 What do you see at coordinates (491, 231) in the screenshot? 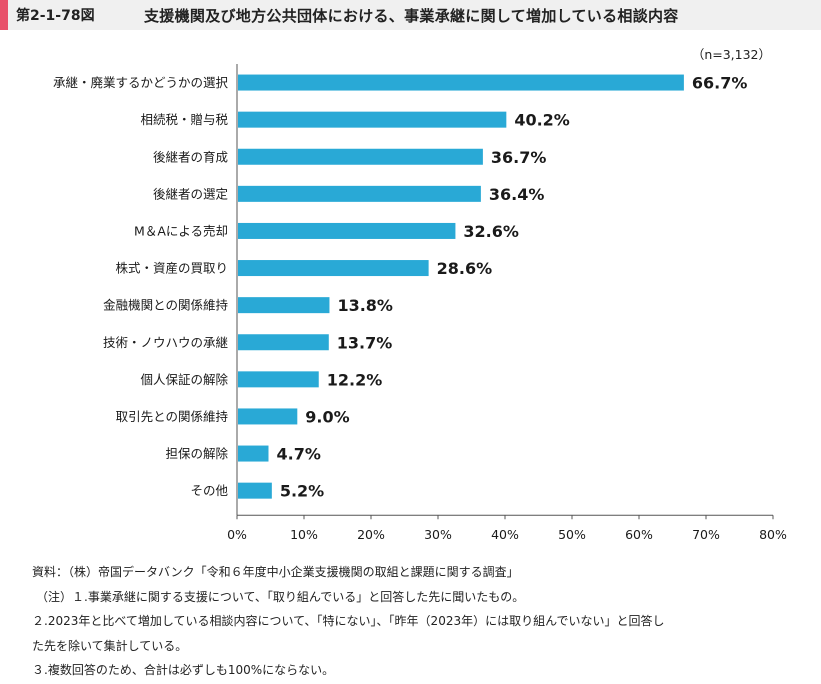
I see `value-label: 32.6%` at bounding box center [491, 231].